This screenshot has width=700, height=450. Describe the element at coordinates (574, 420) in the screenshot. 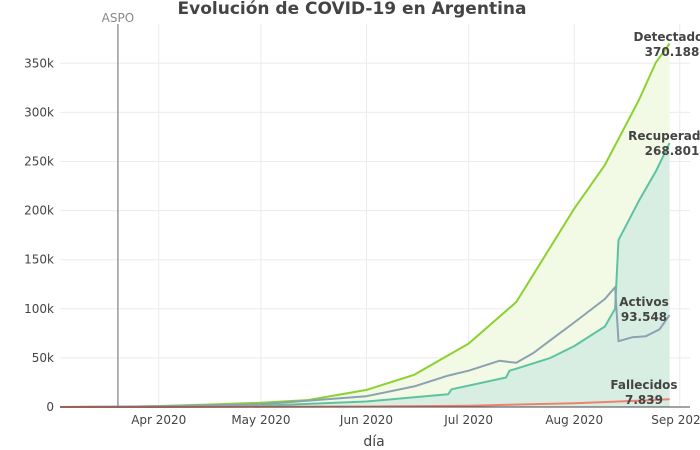

I see `x-tick-label: Aug 2020` at that location.